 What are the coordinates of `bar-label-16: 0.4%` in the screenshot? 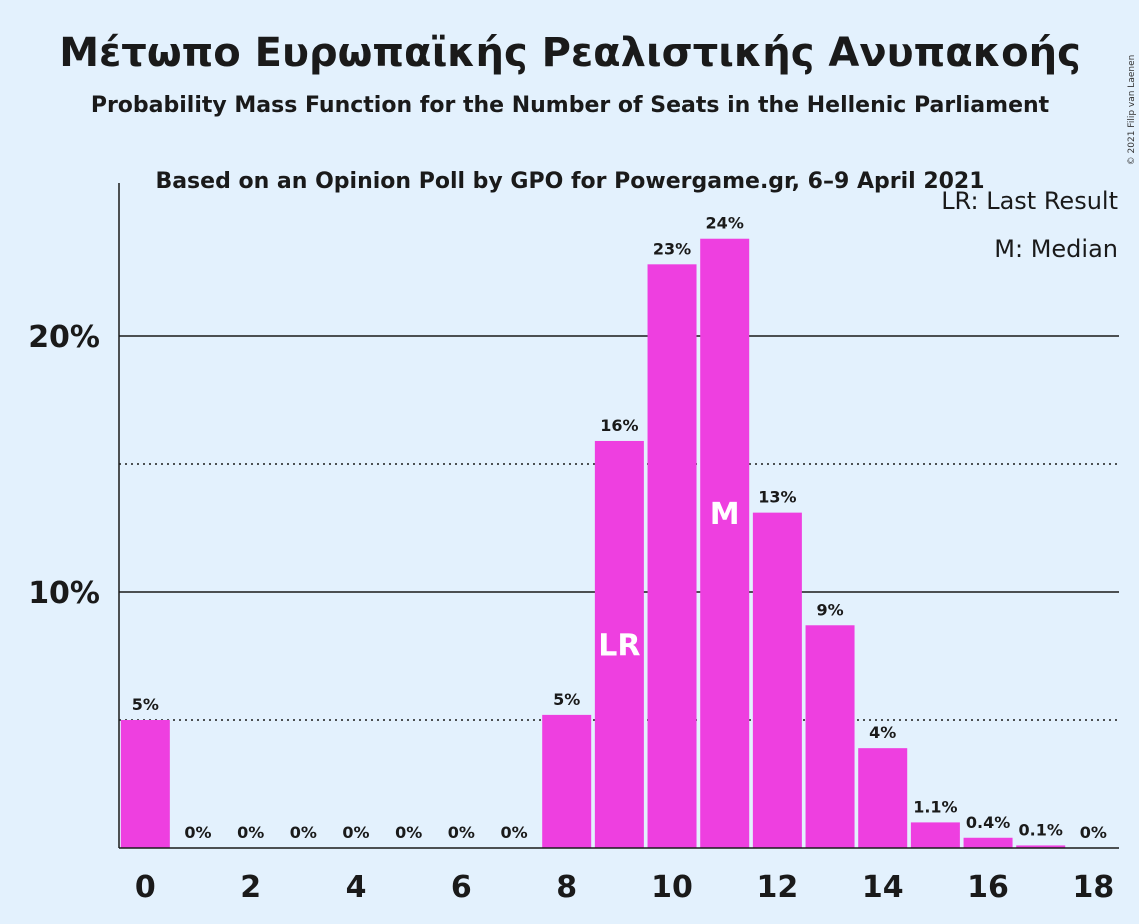 It's located at (988, 822).